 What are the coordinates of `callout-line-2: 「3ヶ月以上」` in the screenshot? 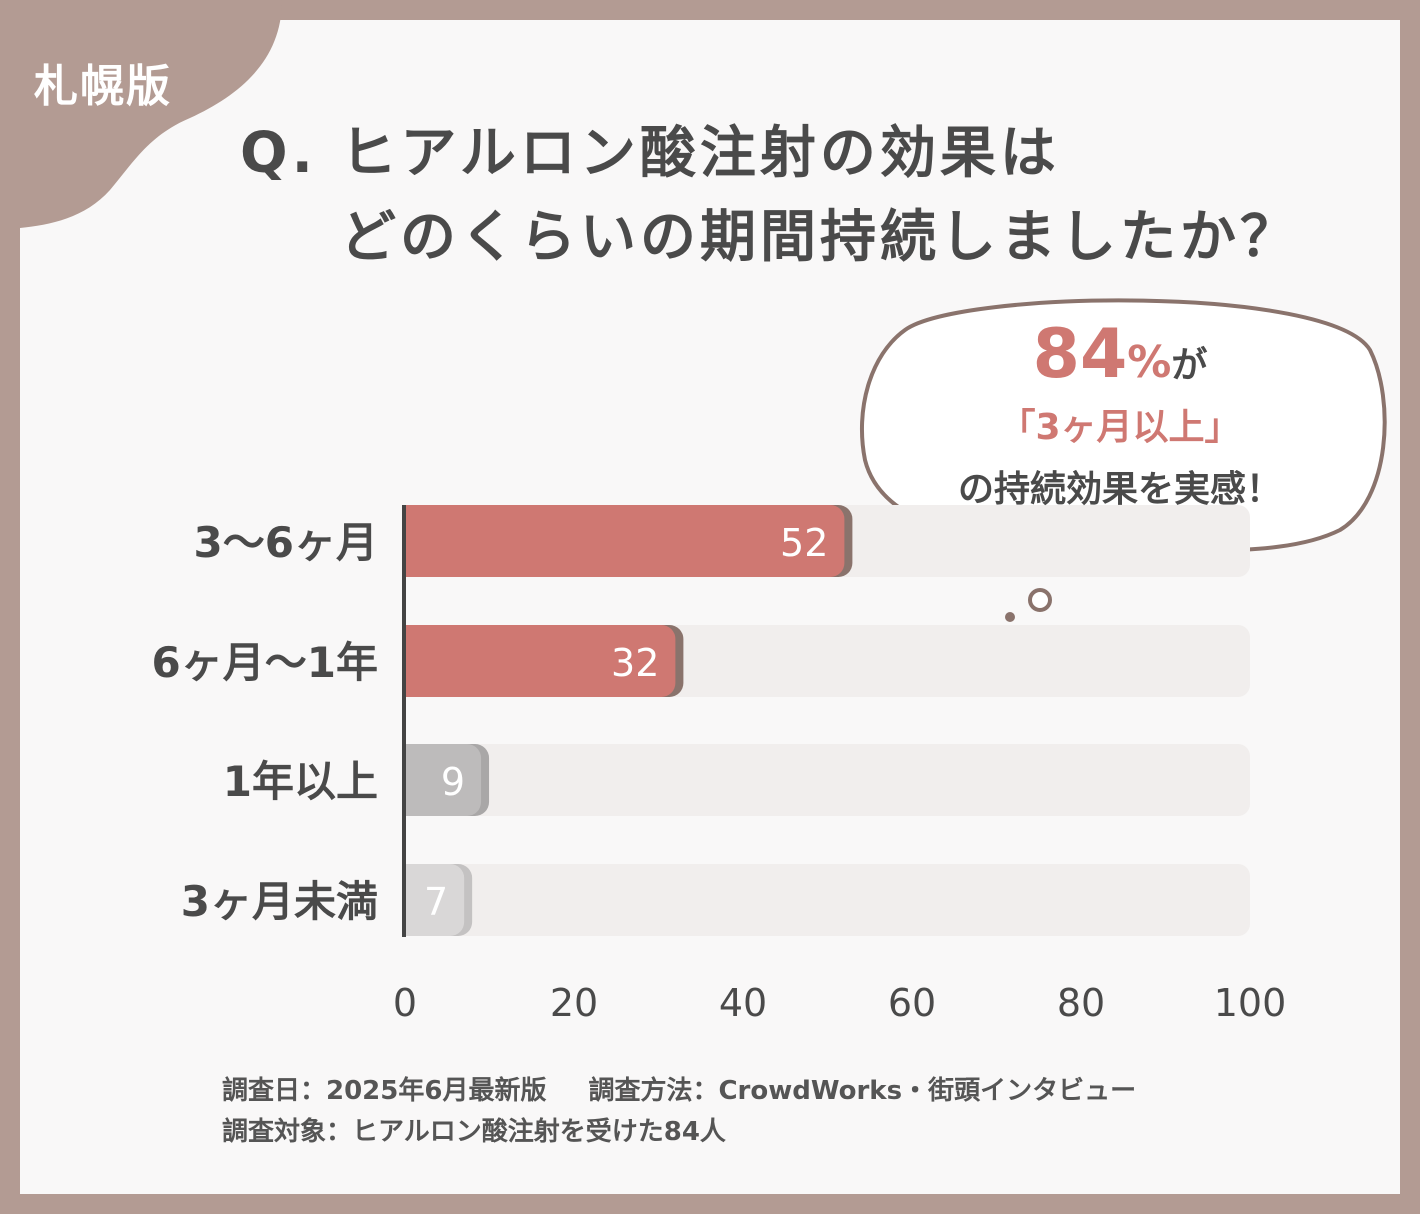 It's located at (1120, 427).